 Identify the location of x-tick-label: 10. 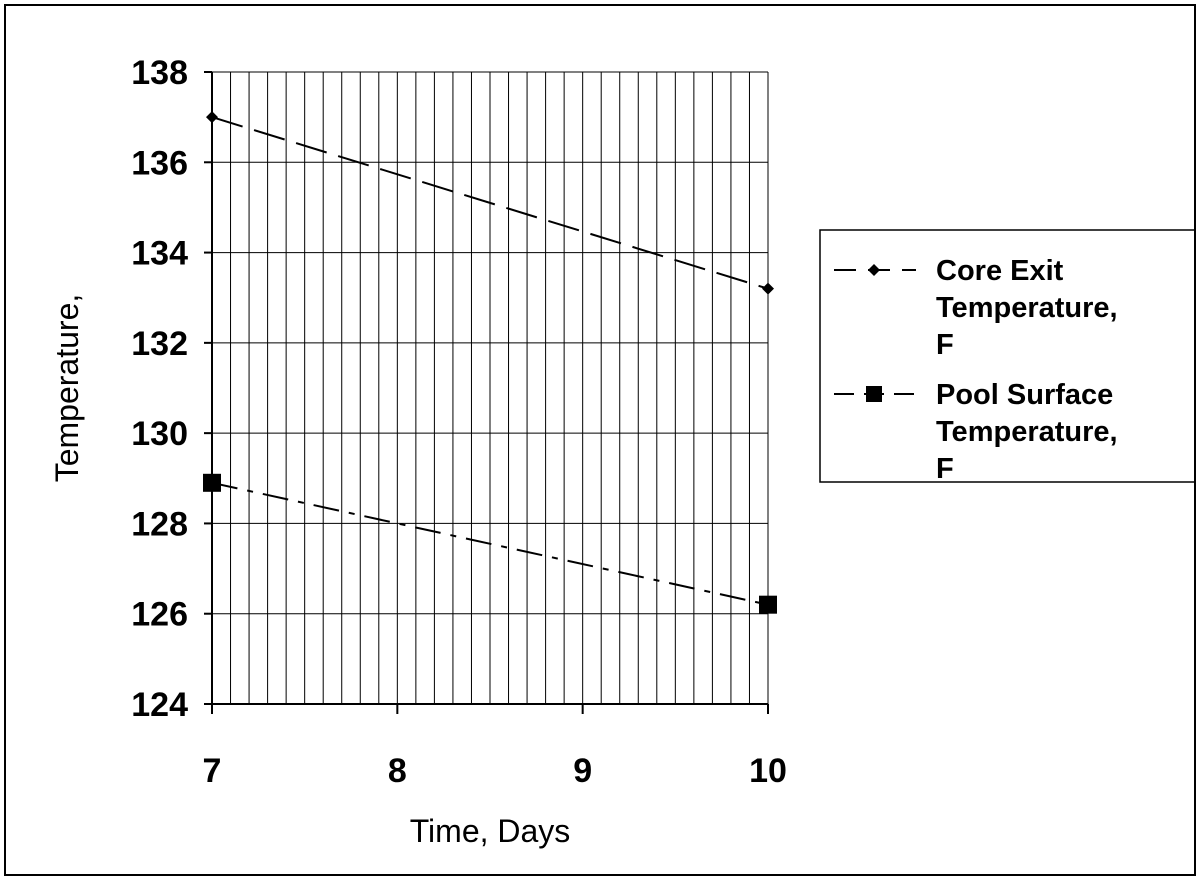
(768, 771).